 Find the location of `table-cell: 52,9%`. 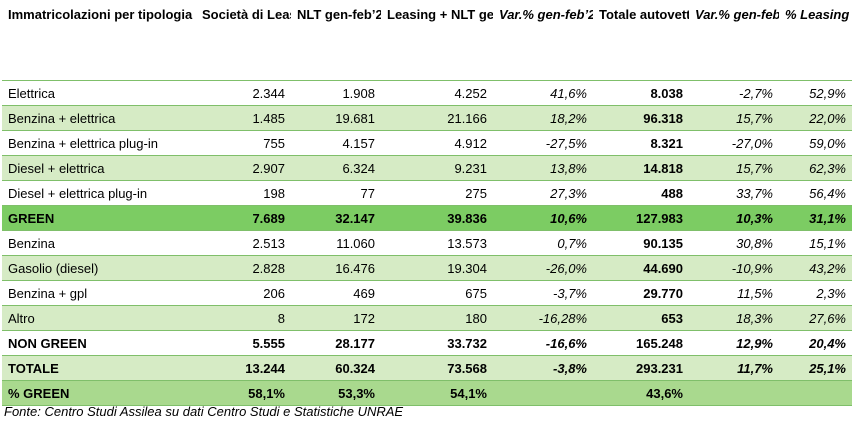

table-cell: 52,9% is located at coordinates (815, 93).